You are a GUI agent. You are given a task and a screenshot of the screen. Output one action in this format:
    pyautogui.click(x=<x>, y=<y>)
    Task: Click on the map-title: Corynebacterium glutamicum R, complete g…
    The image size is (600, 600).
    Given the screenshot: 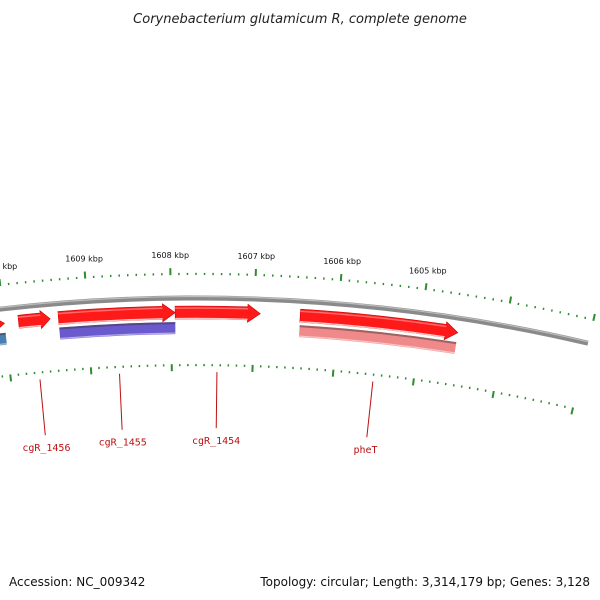 What is the action you would take?
    pyautogui.click(x=300, y=19)
    